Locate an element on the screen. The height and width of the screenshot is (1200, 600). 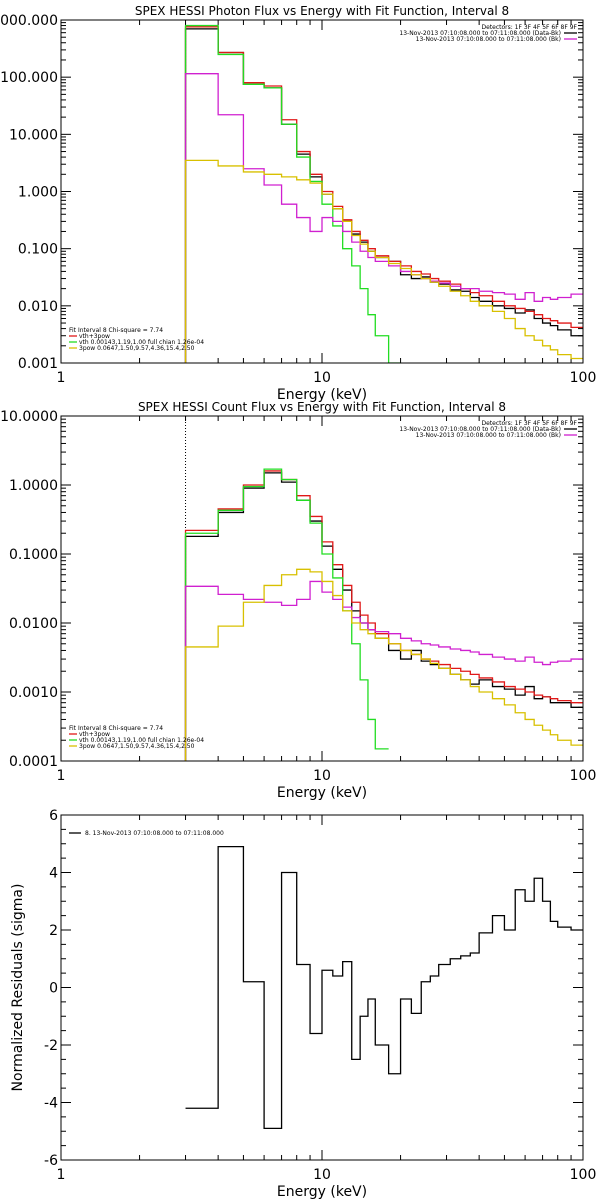
chart-3-ytick-label: 6 is located at coordinates (53, 816).